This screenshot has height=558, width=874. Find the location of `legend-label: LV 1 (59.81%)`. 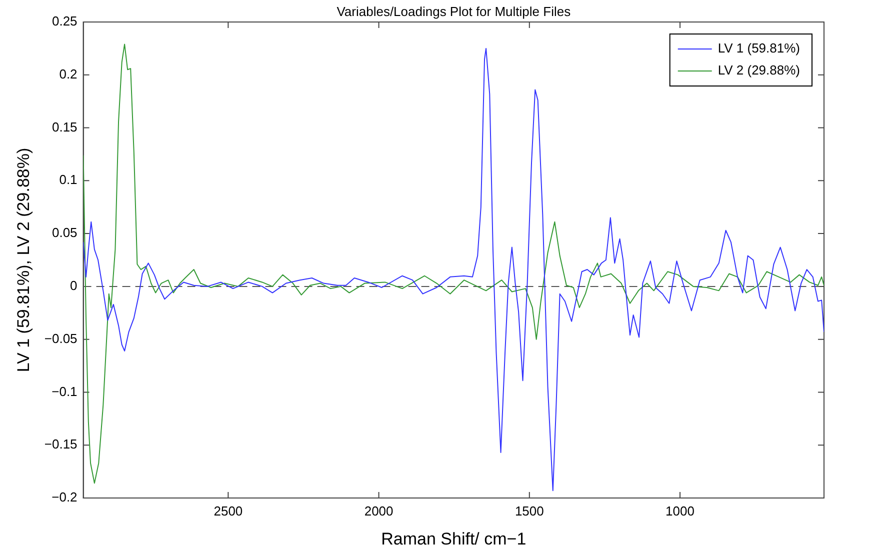

legend-label: LV 1 (59.81%) is located at coordinates (759, 48).